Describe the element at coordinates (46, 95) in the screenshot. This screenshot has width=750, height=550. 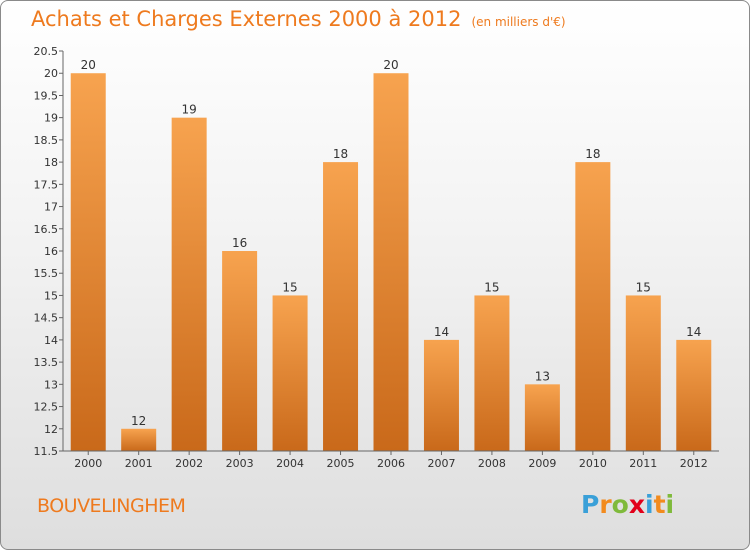
I see `y-tick-label: 19.5` at that location.